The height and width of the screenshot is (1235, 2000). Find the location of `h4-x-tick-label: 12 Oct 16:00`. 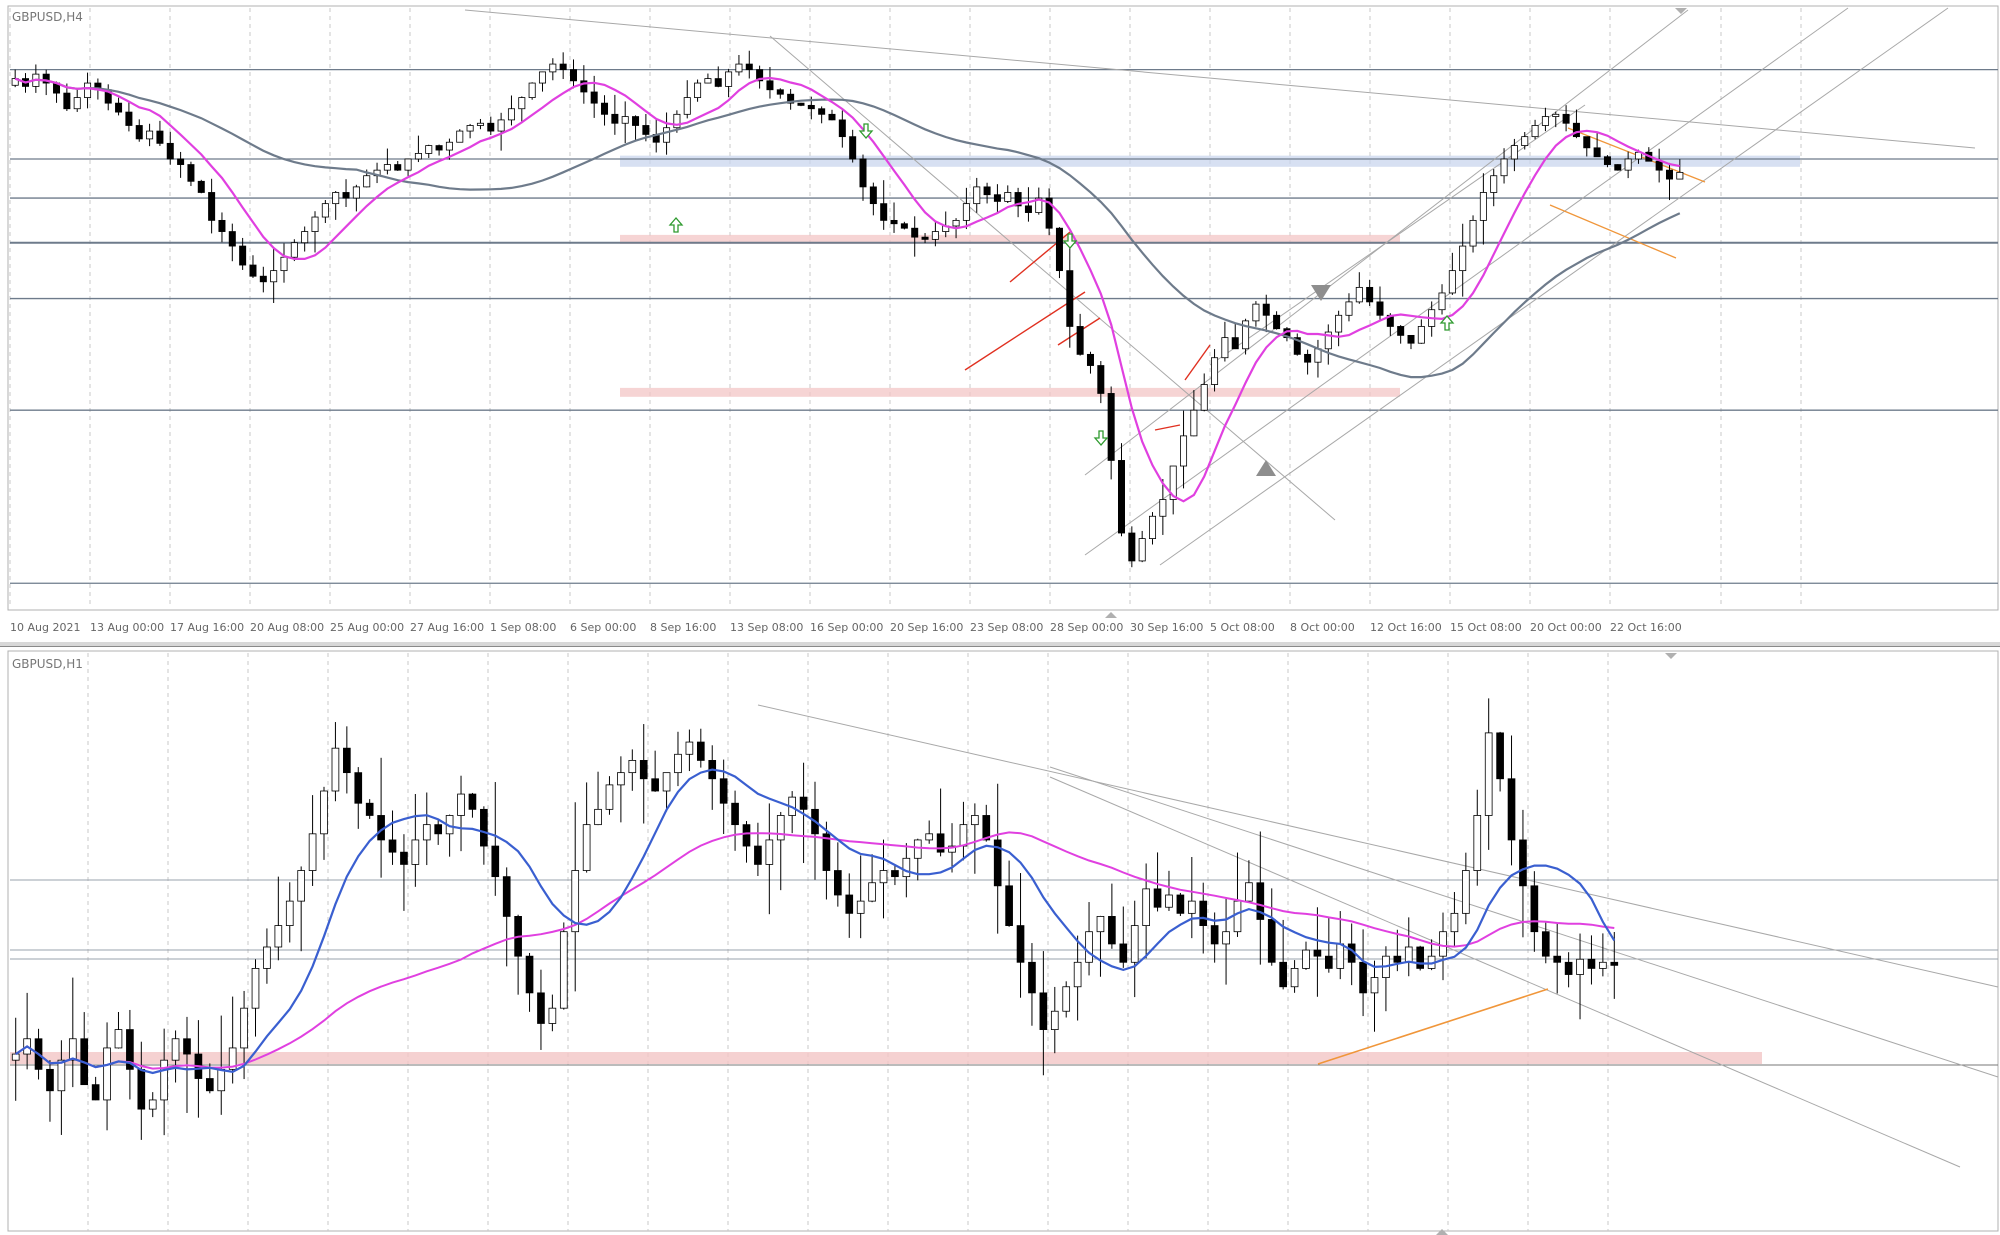

h4-x-tick-label: 12 Oct 16:00 is located at coordinates (1406, 627).